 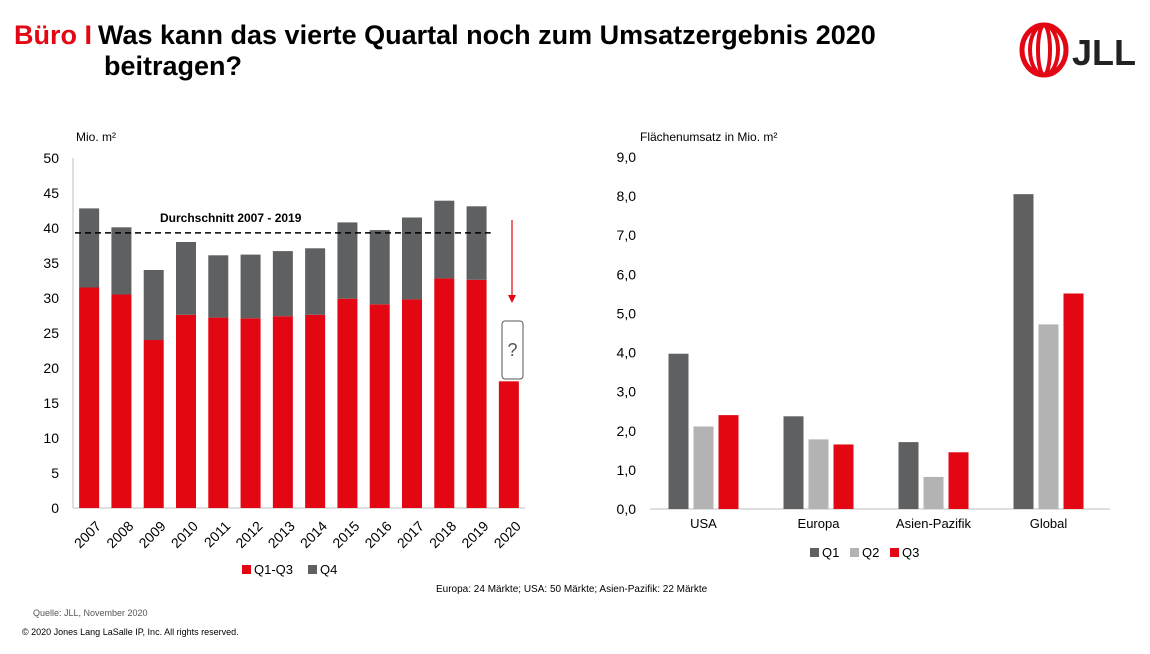 I want to click on right-y-tick-label: 6,0, so click(x=627, y=274).